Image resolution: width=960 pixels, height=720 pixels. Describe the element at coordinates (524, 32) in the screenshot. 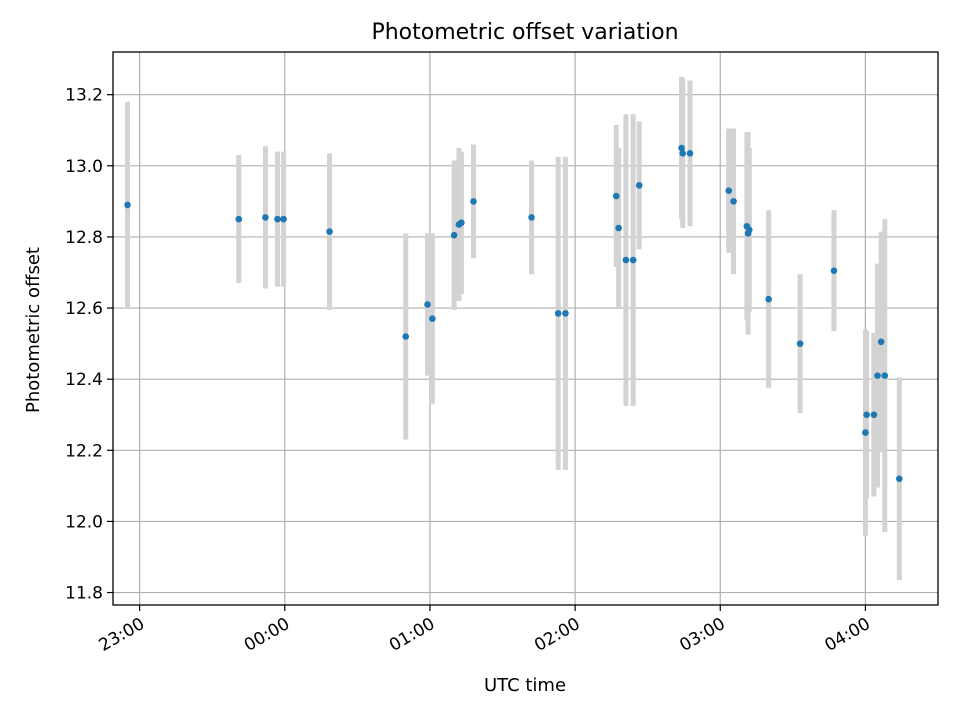

I see `chart-title: Photometric offset variation` at that location.